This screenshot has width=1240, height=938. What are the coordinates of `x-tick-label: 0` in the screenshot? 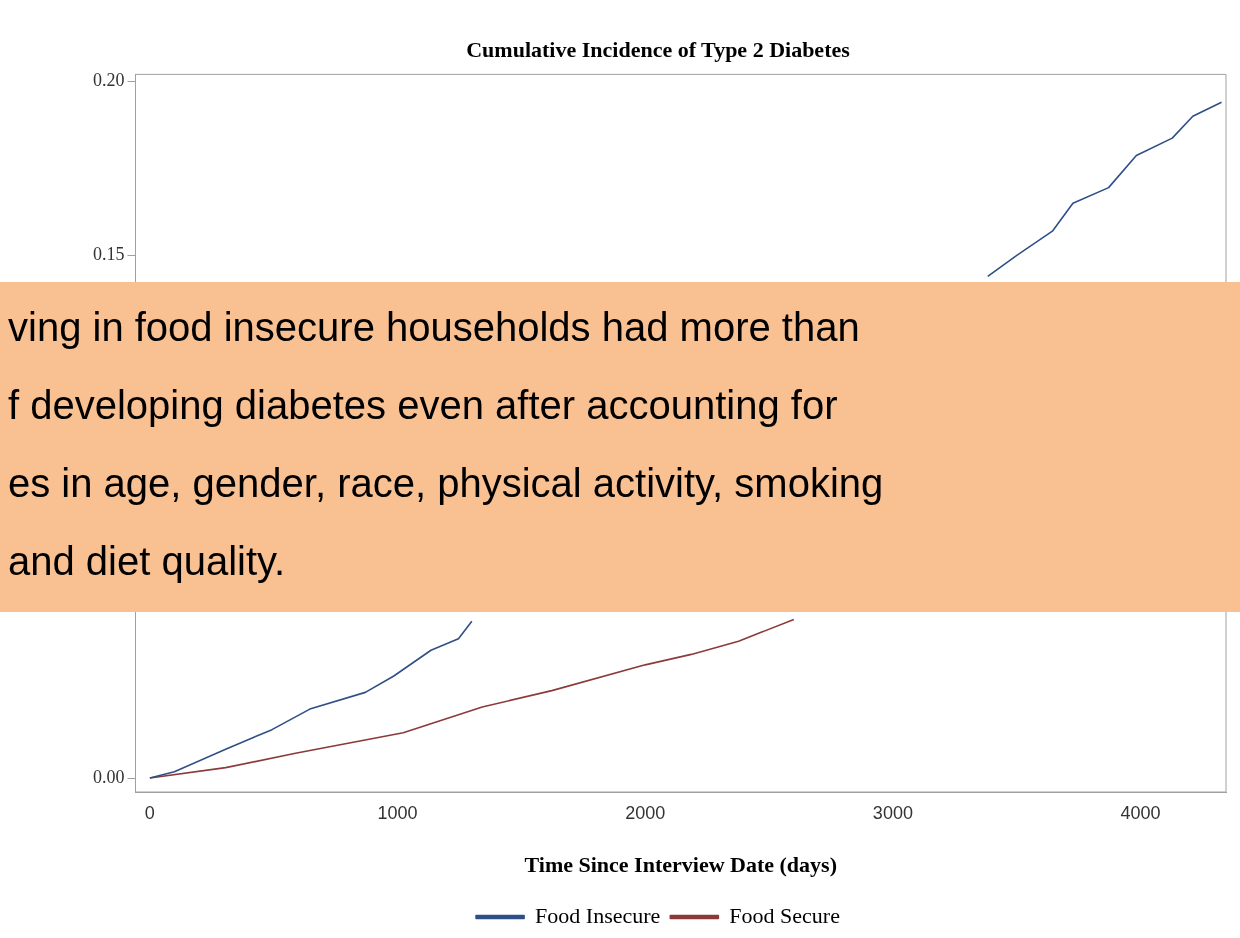 It's located at (149, 812).